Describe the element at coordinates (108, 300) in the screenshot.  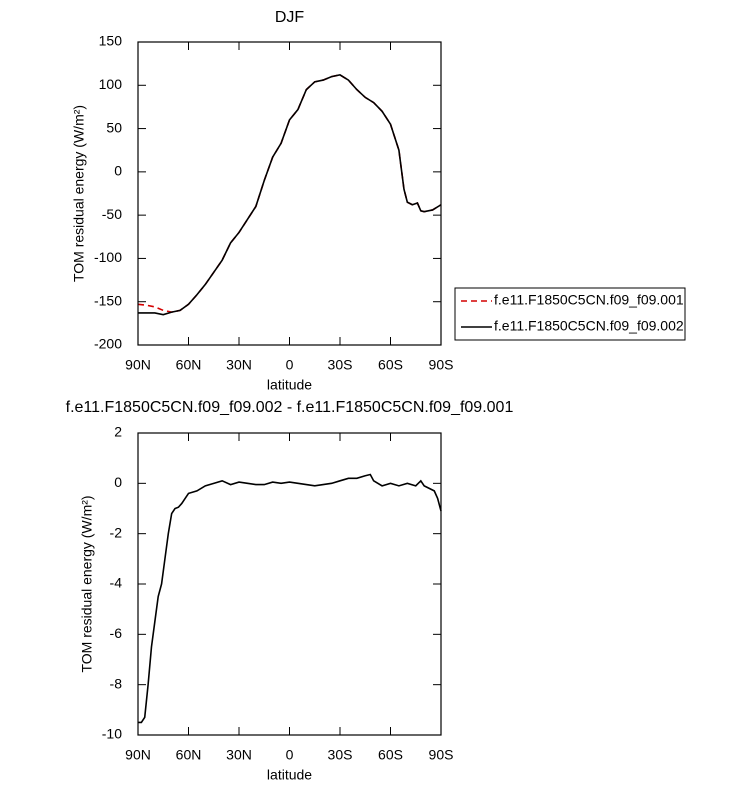
I see `y-tick-label: -150` at that location.